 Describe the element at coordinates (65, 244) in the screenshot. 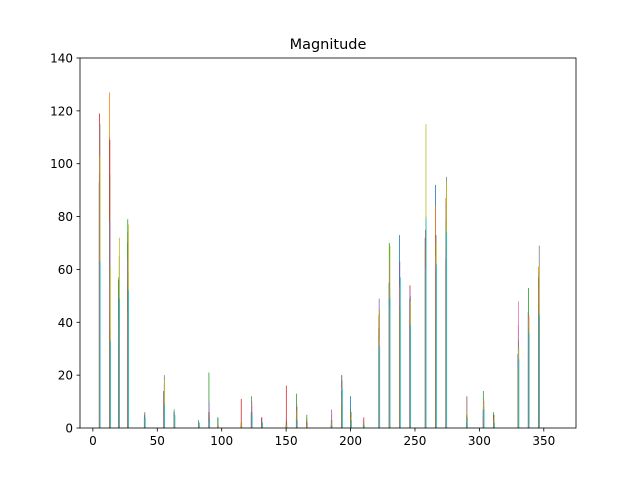

I see `y-axis: 0 20 40 60 80 100 120 140` at that location.